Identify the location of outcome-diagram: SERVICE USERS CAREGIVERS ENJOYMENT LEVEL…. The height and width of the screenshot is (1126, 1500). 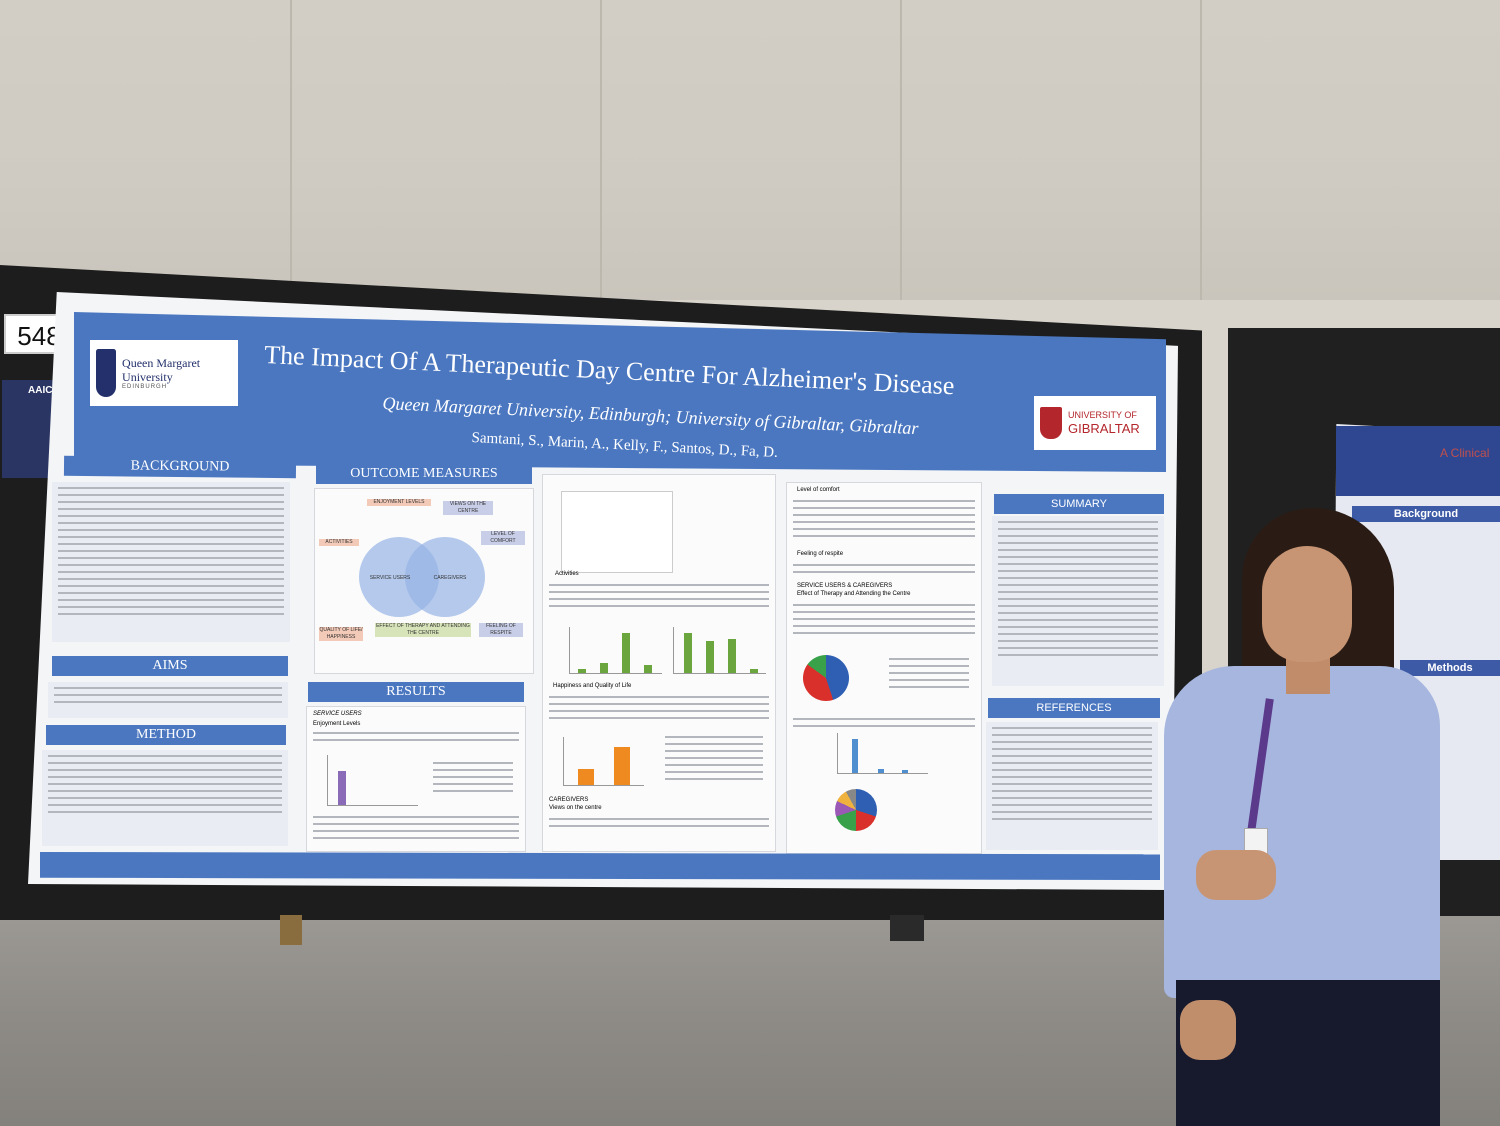
(424, 581).